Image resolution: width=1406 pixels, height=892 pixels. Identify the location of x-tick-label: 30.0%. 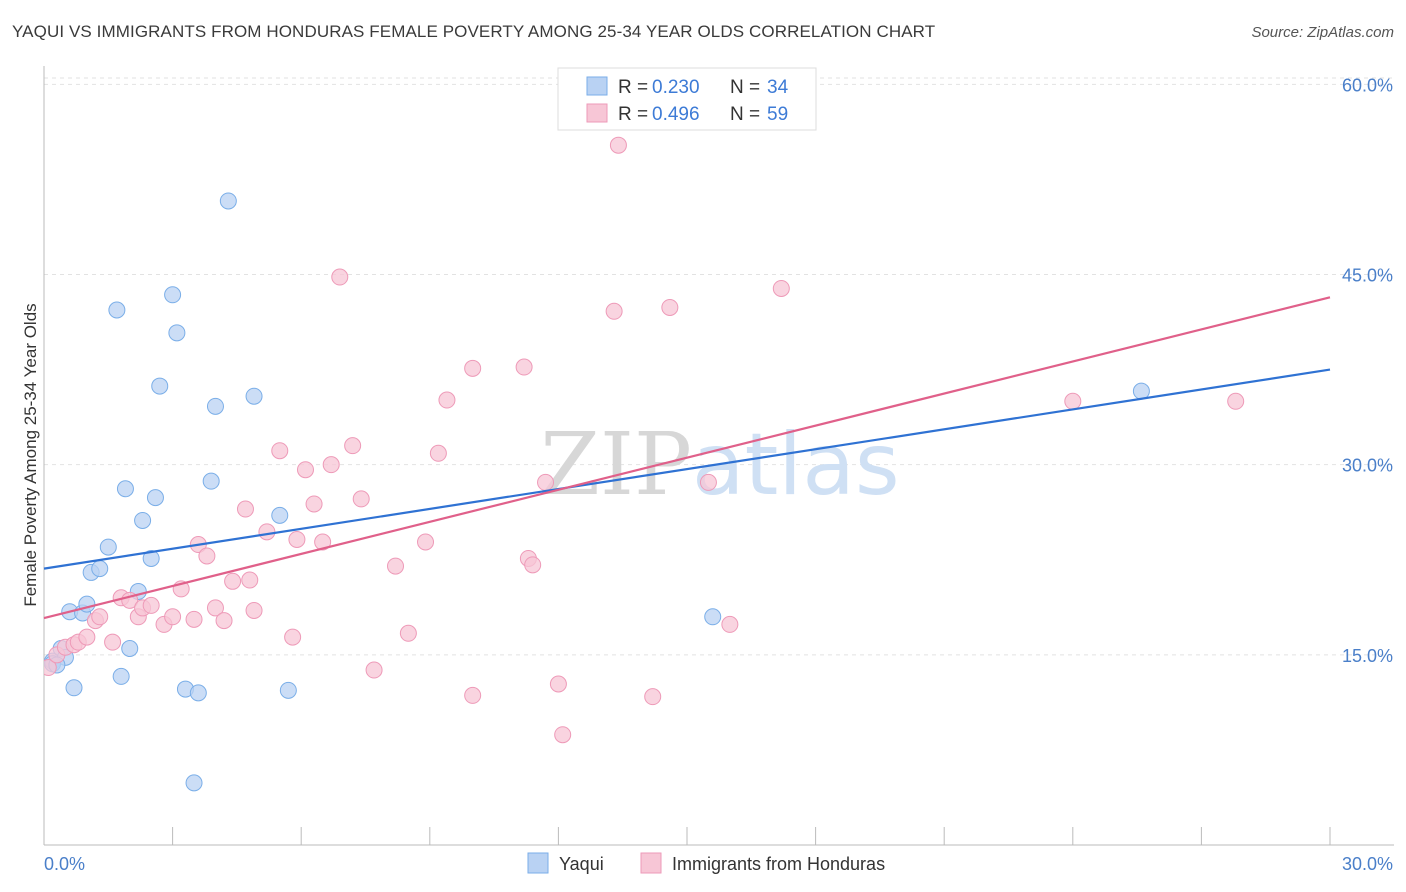
(1367, 864).